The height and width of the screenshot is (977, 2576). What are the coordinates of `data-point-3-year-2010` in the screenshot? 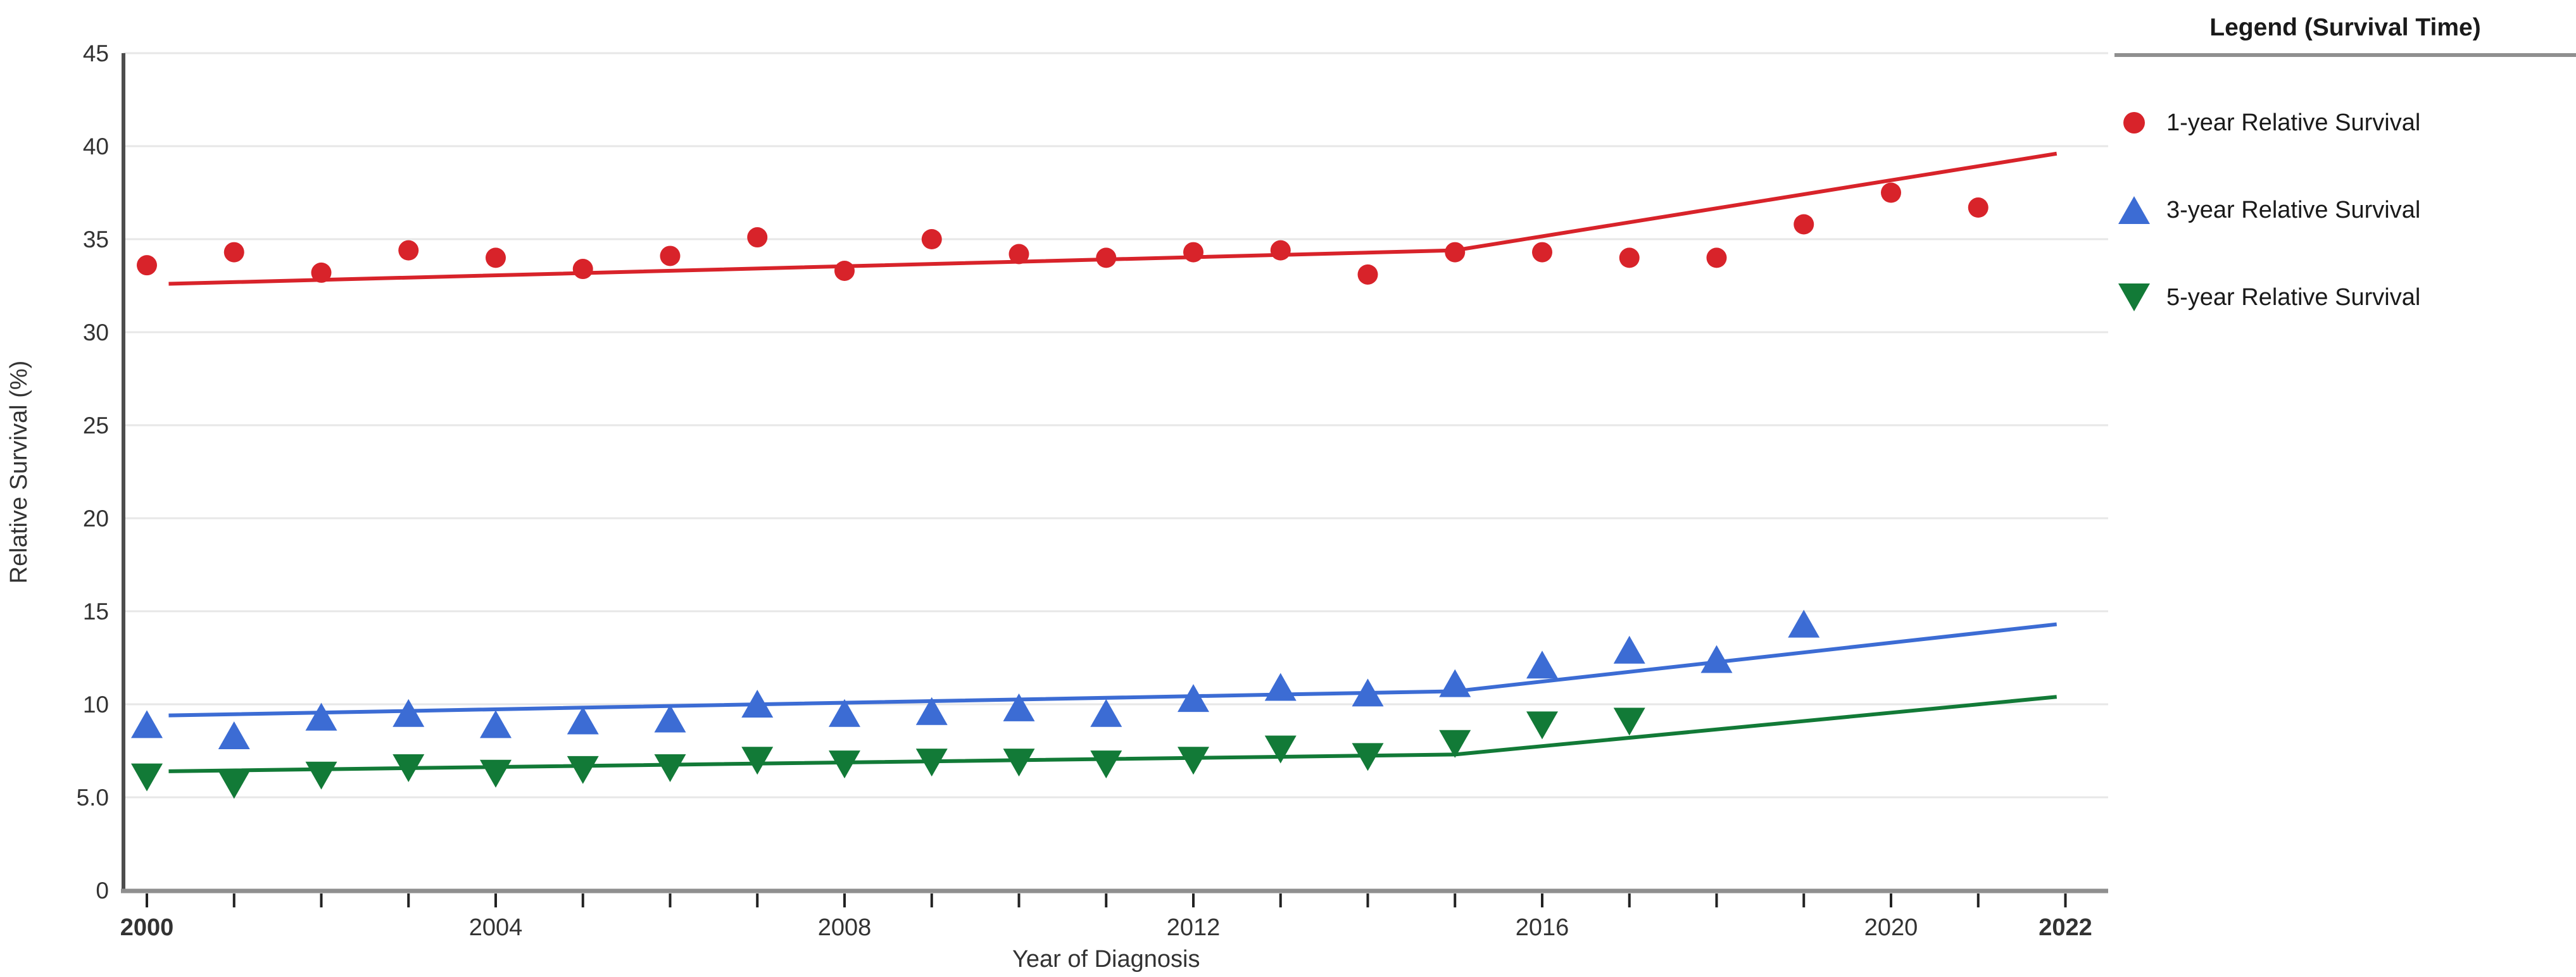 It's located at (1019, 707).